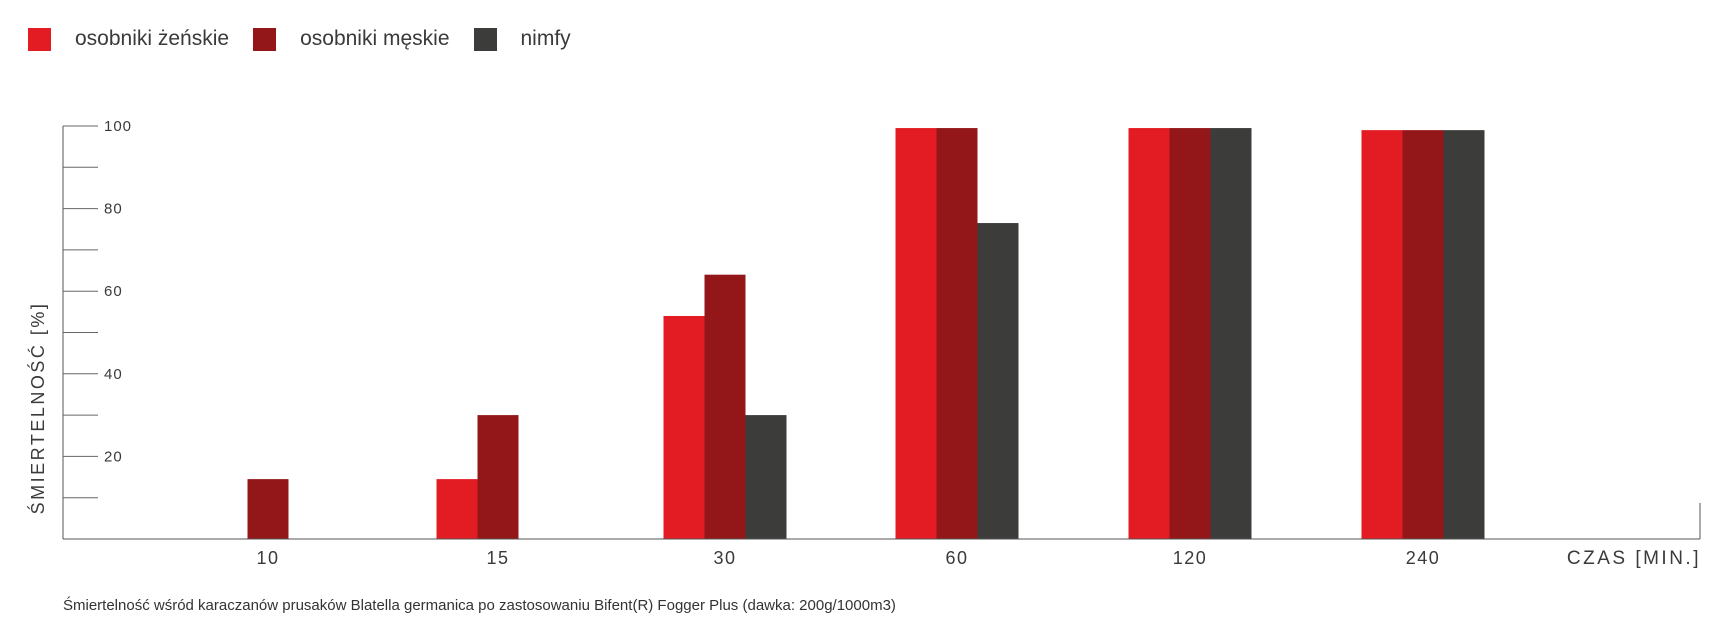 This screenshot has height=643, width=1729. I want to click on legend-item-females: osobniki żeńskie, so click(128, 39).